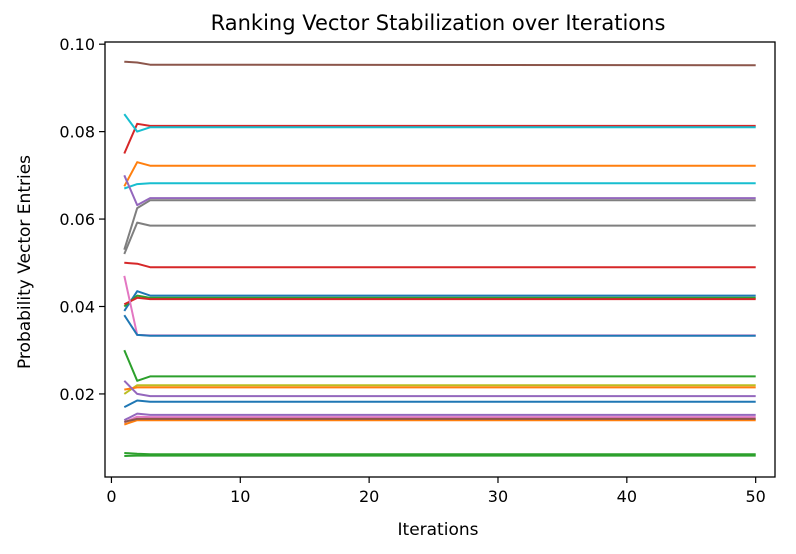 The image size is (796, 554). Describe the element at coordinates (77, 132) in the screenshot. I see `y-tick-label: 0.08` at that location.